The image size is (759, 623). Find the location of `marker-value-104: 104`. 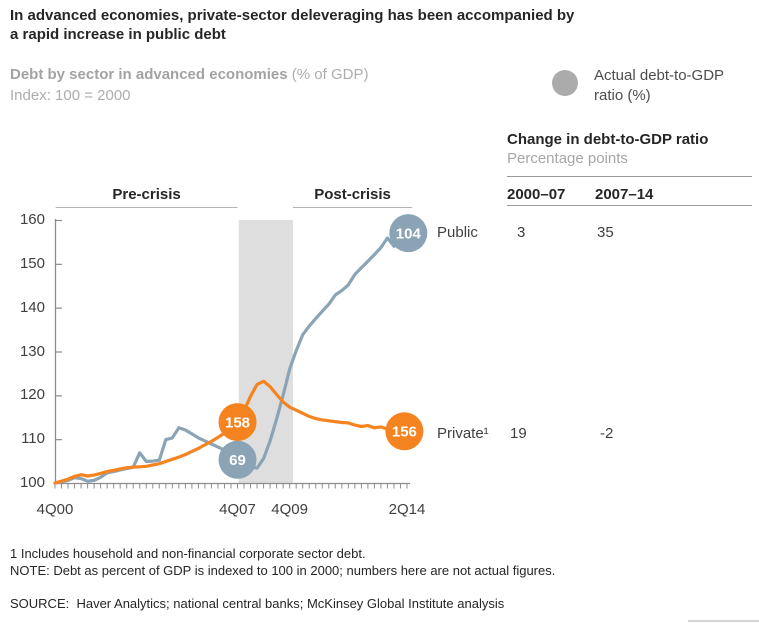

marker-value-104: 104 is located at coordinates (409, 233).